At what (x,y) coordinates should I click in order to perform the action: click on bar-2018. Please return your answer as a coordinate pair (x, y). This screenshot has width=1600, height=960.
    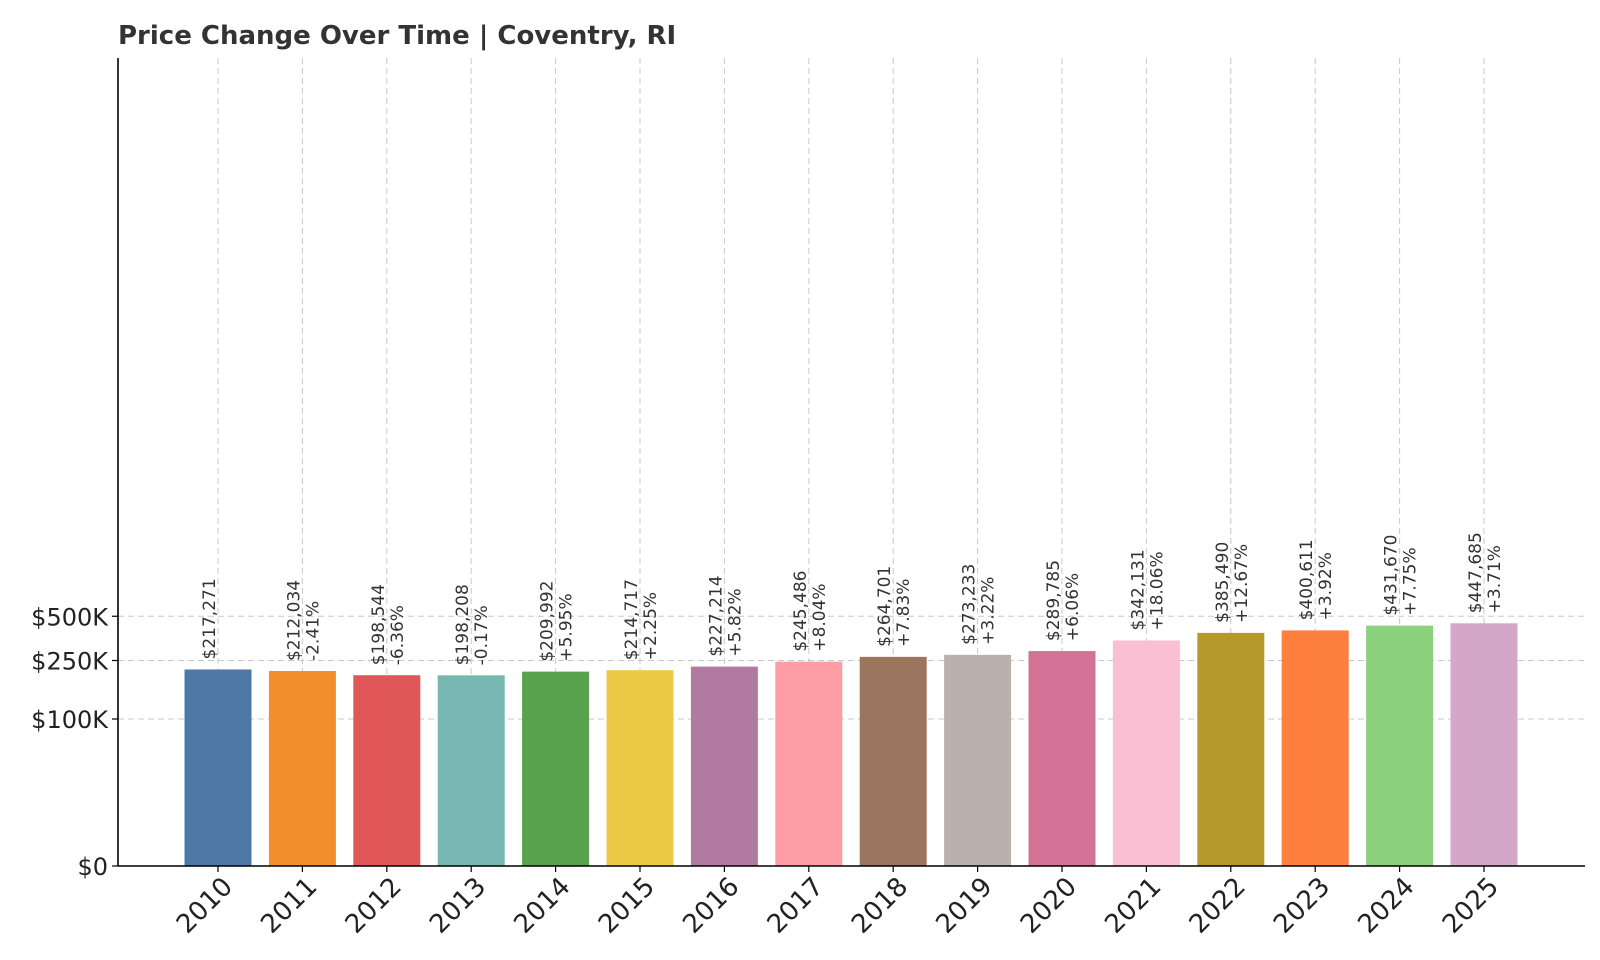
    Looking at the image, I should click on (893, 761).